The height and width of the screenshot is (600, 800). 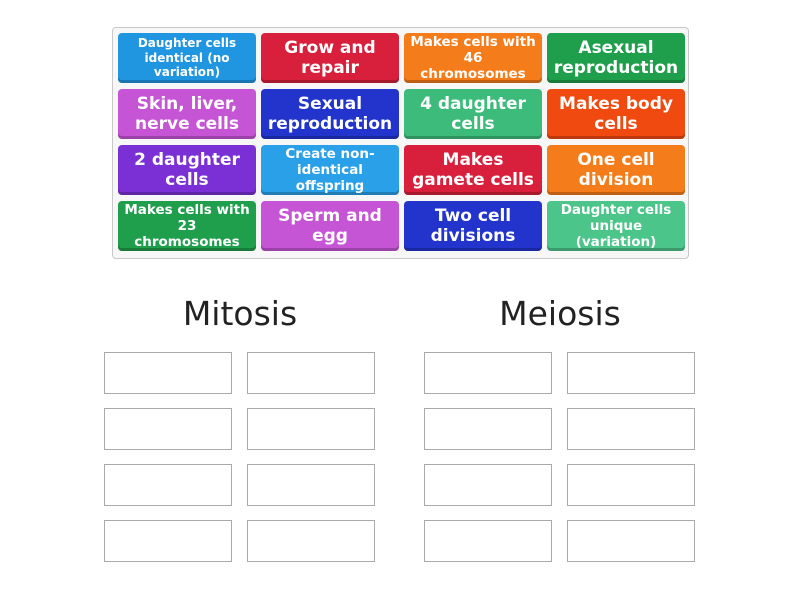 What do you see at coordinates (187, 114) in the screenshot?
I see `tile: Skin, liver, nerve cells` at bounding box center [187, 114].